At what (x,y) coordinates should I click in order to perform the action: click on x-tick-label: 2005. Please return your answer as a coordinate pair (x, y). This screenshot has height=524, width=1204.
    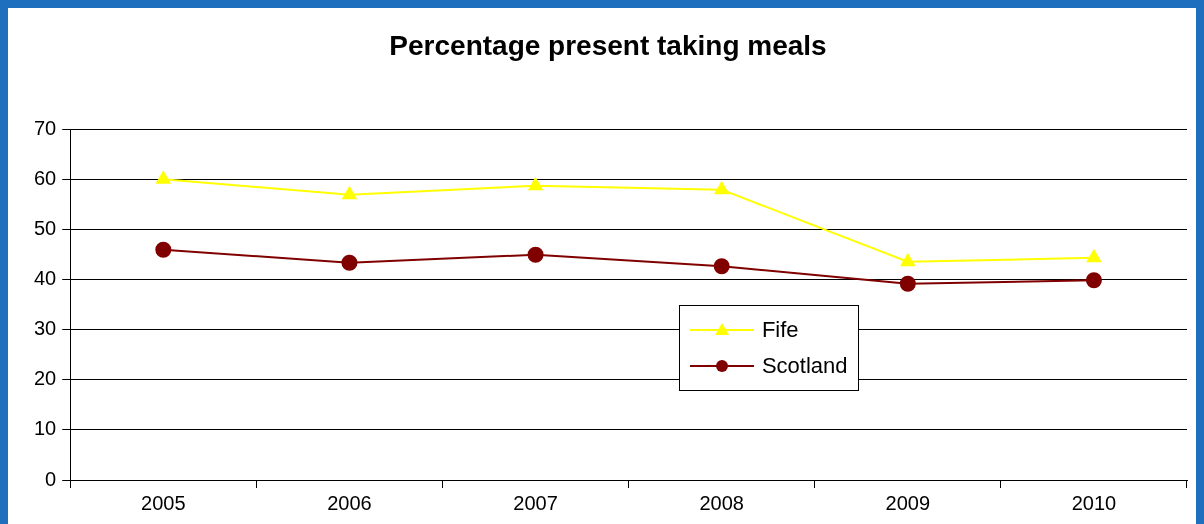
    Looking at the image, I should click on (163, 502).